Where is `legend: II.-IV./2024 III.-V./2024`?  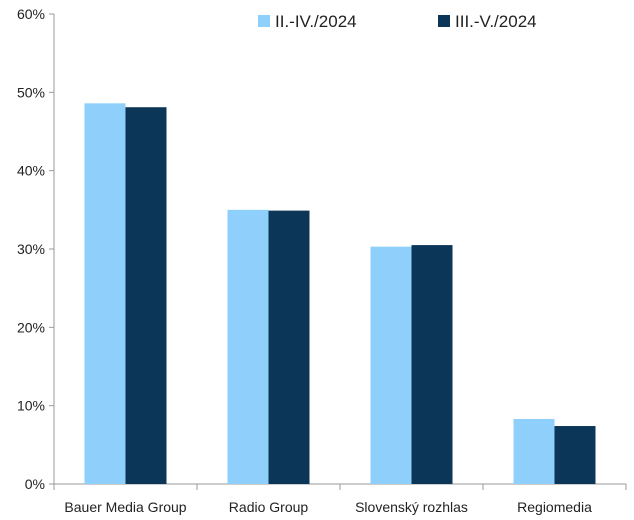
legend: II.-IV./2024 III.-V./2024 is located at coordinates (397, 21).